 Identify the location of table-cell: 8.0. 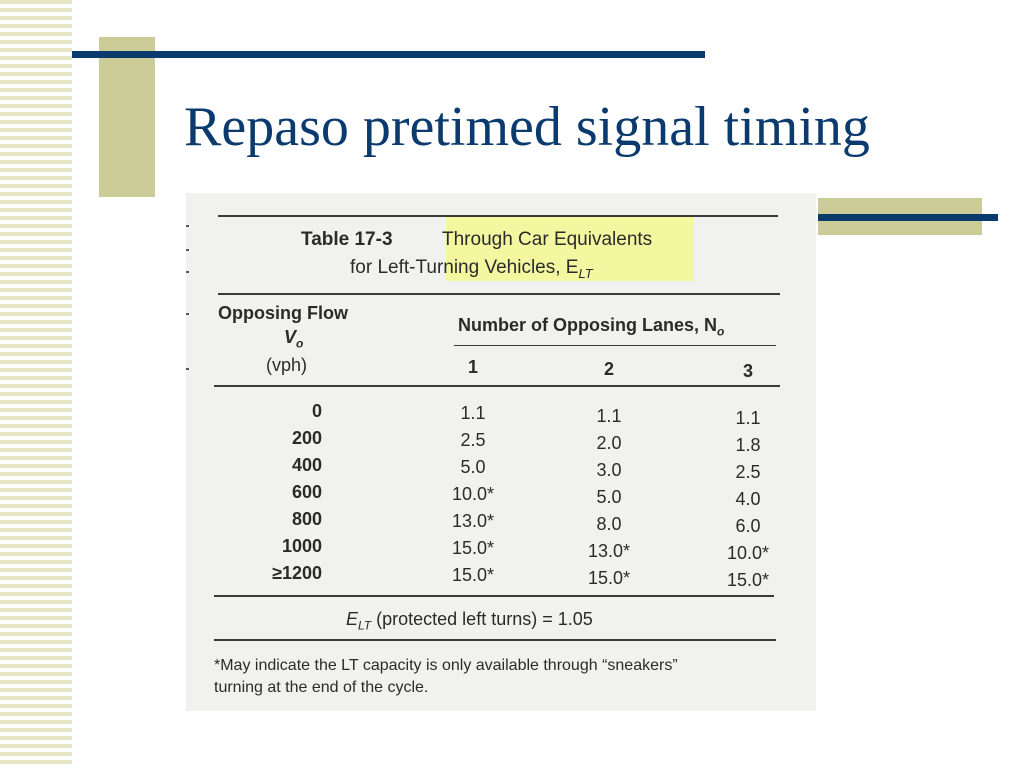
(609, 524).